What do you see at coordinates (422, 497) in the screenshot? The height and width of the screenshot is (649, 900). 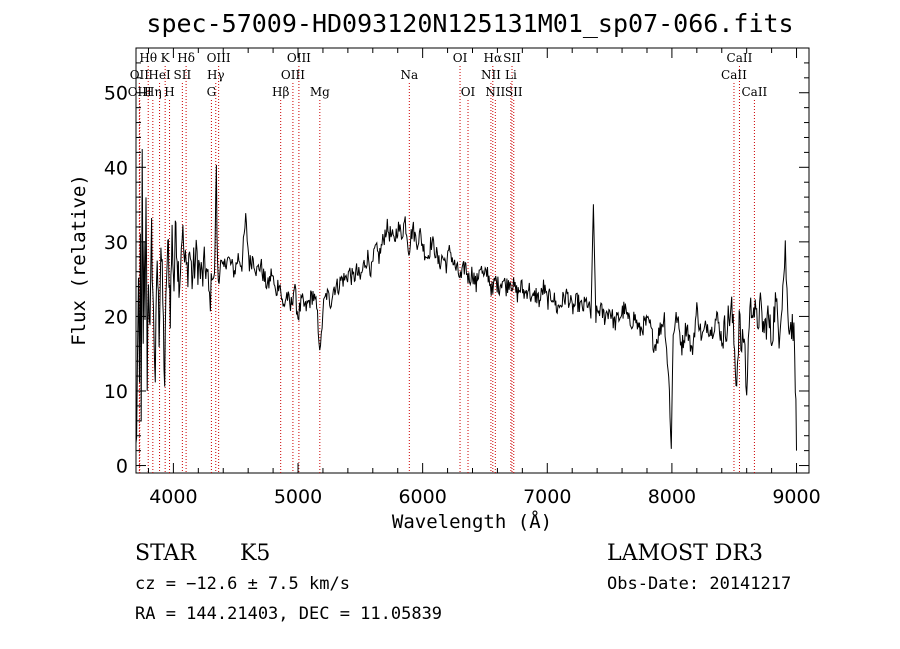 I see `x-tick-label: 6000` at bounding box center [422, 497].